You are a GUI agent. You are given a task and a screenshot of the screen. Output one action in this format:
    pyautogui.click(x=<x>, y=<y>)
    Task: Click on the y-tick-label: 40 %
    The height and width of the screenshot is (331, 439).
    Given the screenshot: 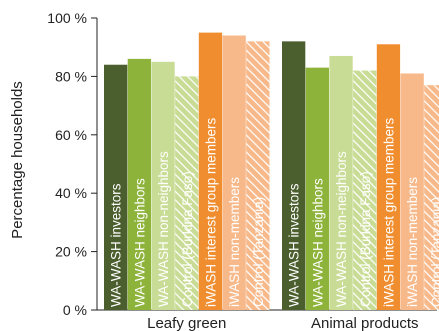 What is the action you would take?
    pyautogui.click(x=71, y=193)
    